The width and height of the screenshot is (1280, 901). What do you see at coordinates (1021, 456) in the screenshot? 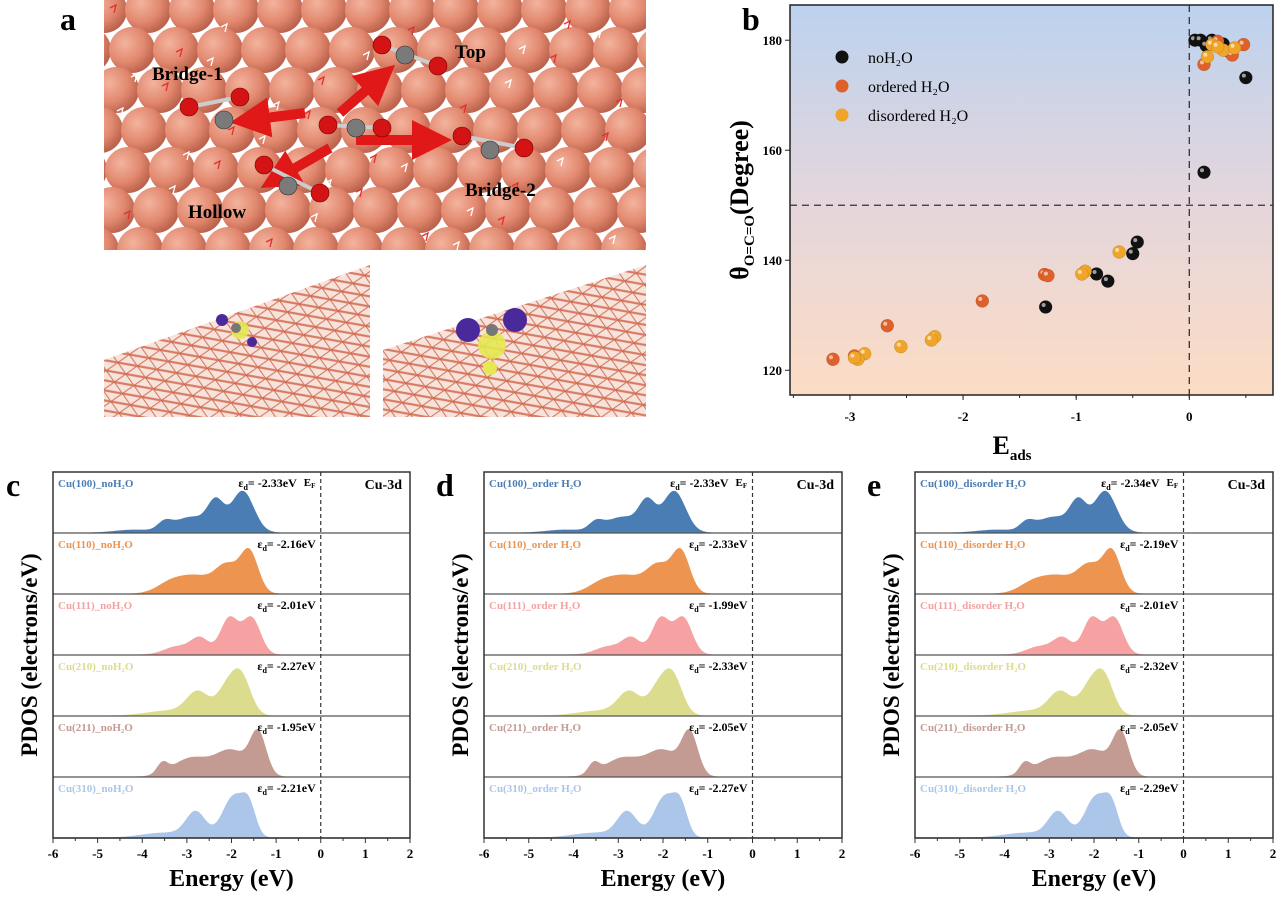
I see `x-axis-label-sub: ads` at bounding box center [1021, 456].